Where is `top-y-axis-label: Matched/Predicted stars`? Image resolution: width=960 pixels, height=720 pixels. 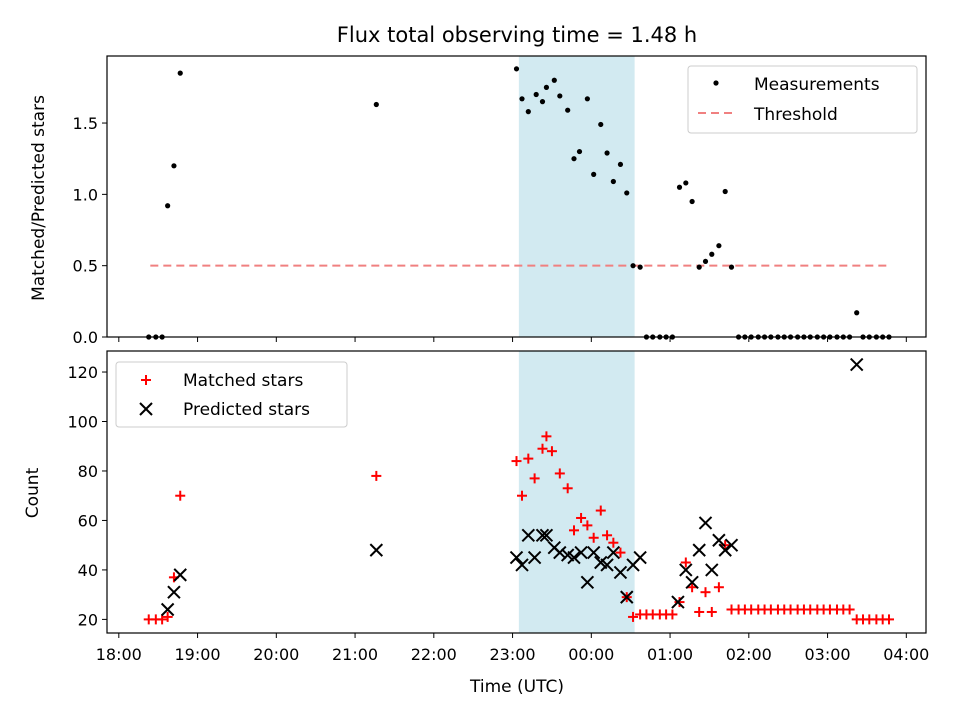
top-y-axis-label: Matched/Predicted stars is located at coordinates (39, 198).